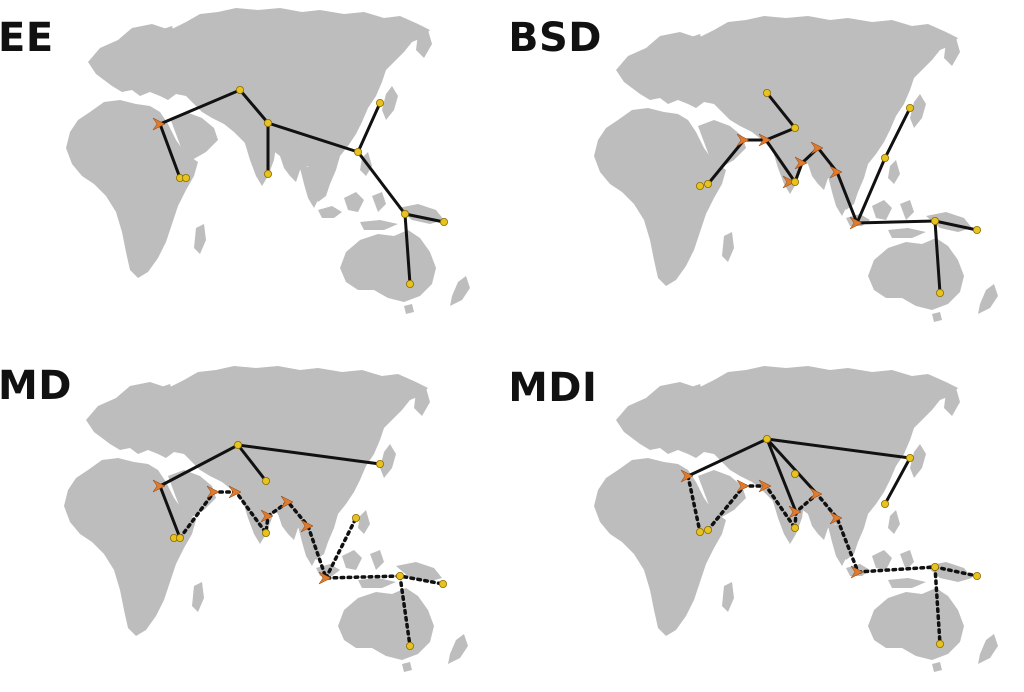  I want to click on panel-label: MDI, so click(555, 388).